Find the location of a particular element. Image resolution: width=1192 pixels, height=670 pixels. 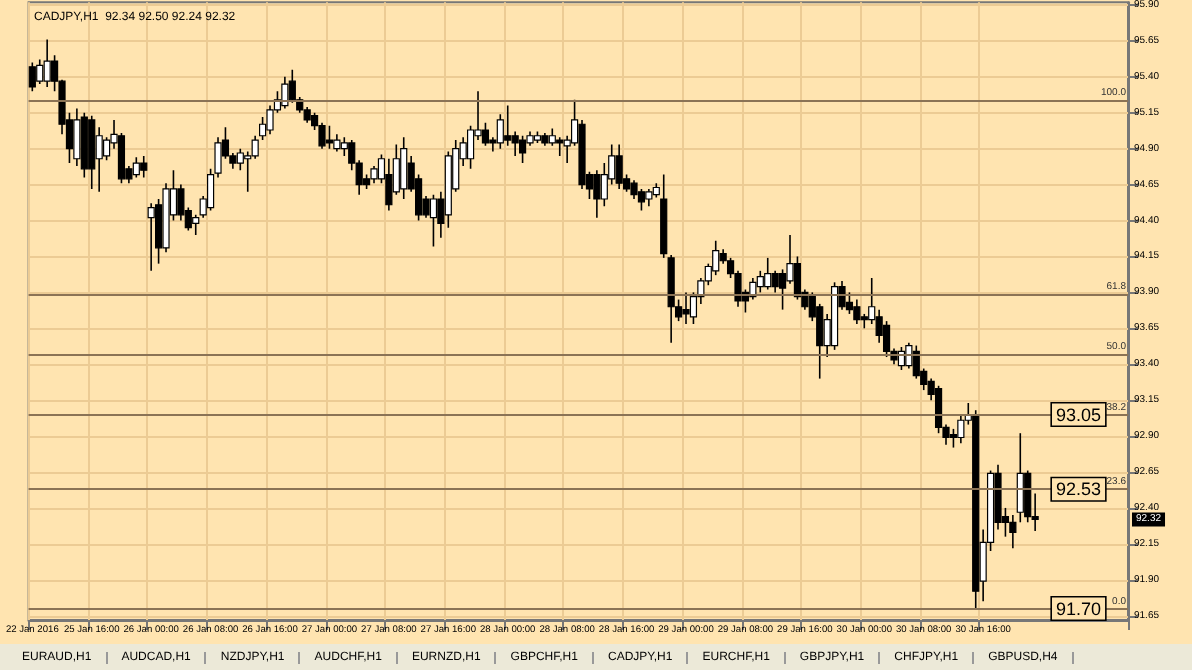

annotation: 93.05 is located at coordinates (1079, 414).